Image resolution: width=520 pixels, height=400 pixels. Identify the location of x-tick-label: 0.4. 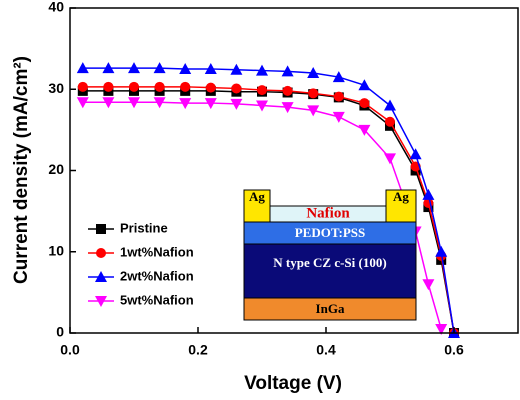
(326, 350).